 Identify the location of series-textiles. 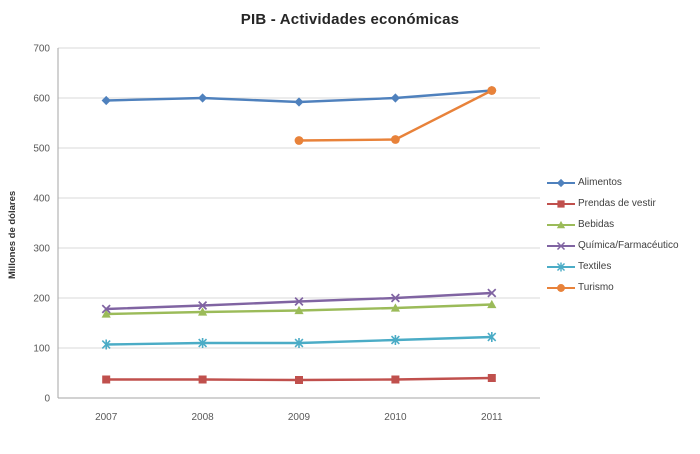
(299, 341).